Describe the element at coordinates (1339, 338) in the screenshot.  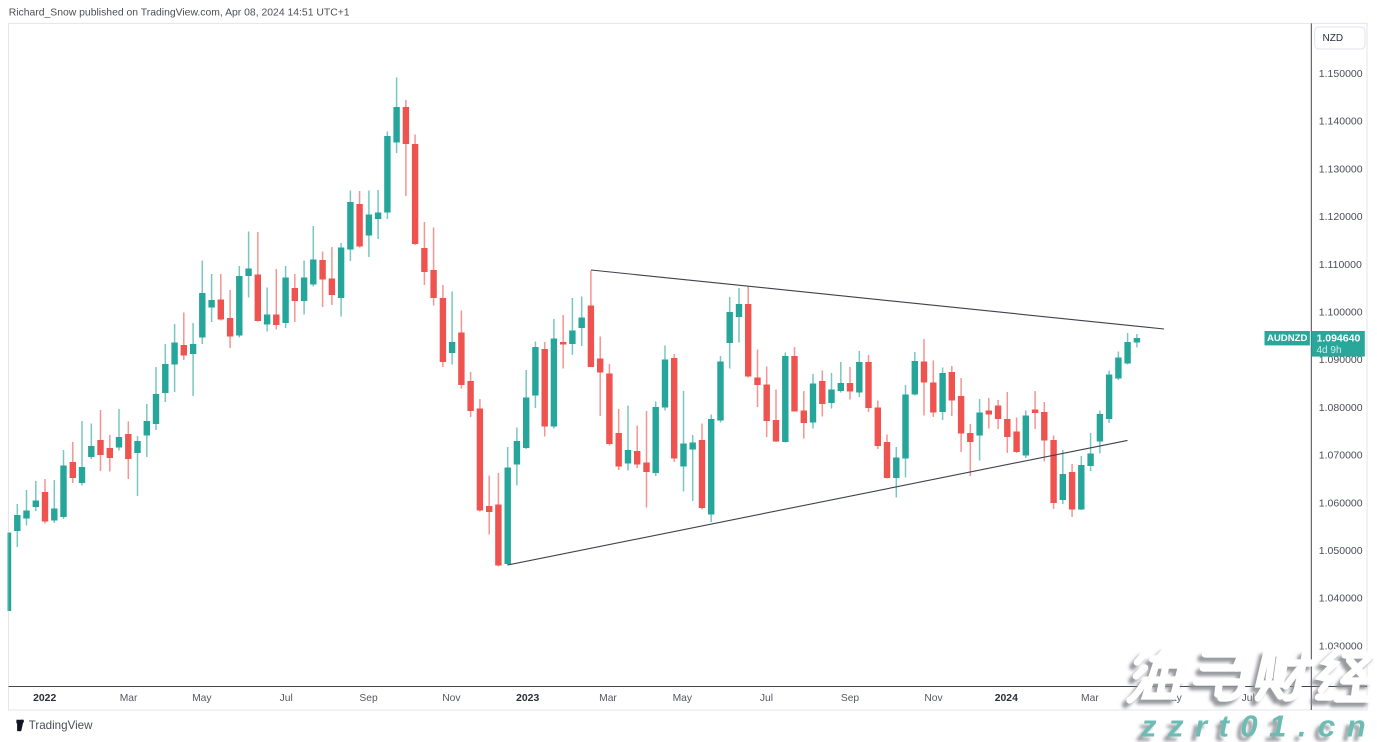
I see `svg-text: 1.094640` at that location.